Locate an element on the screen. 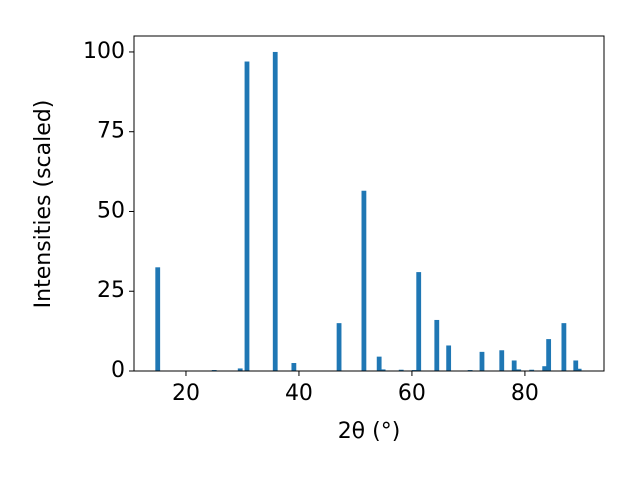  x-tick-label: 60 is located at coordinates (412, 393).